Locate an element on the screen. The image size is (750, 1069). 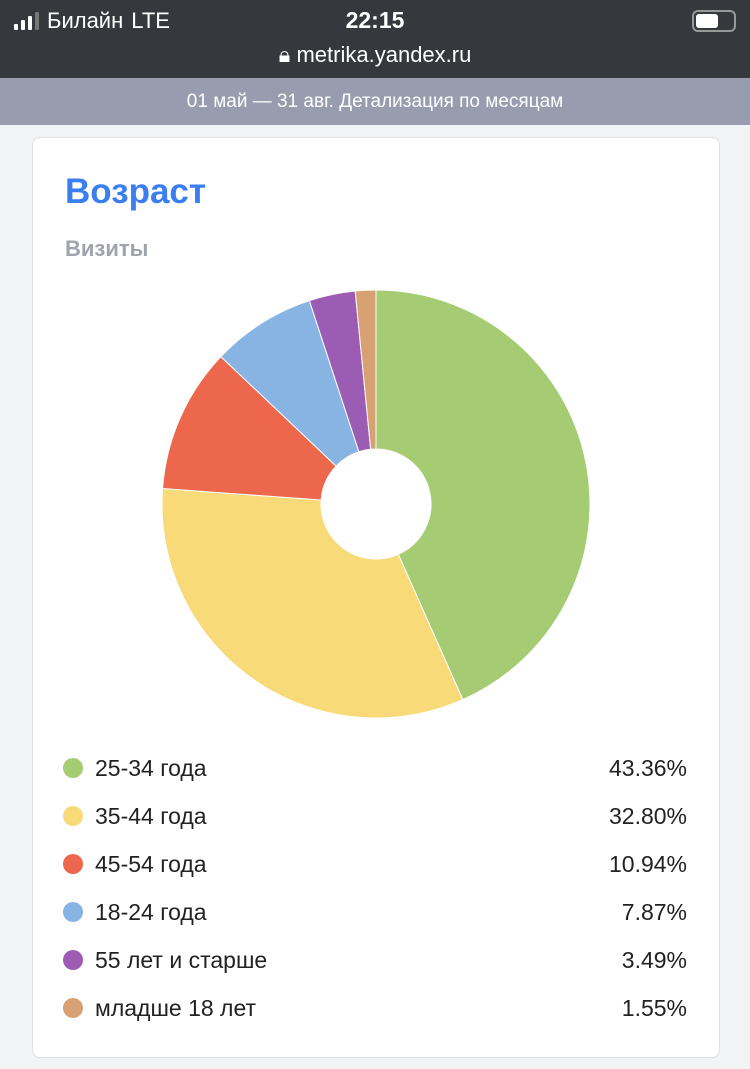
status-bar: Билайн LTE 22:15 🔒︎ metrika.yandex.ru is located at coordinates (375, 39).